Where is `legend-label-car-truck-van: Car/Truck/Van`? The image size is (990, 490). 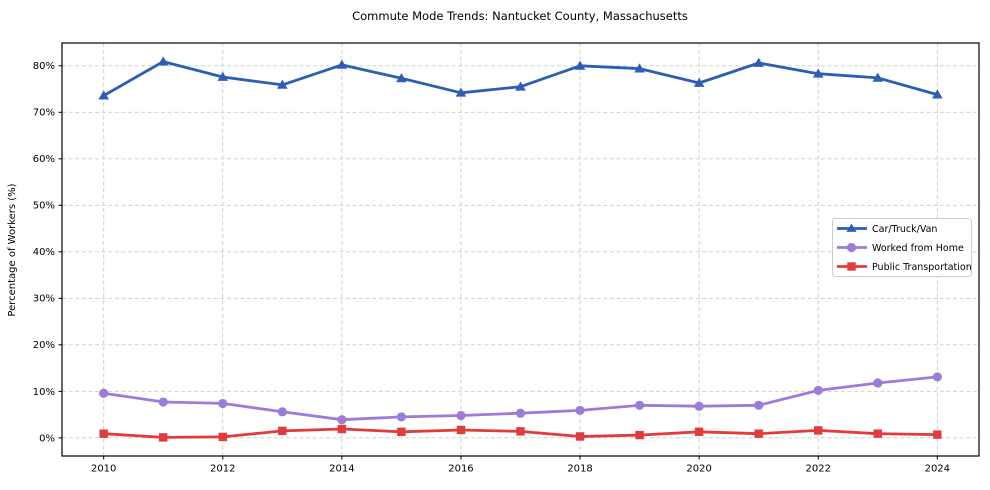
legend-label-car-truck-van: Car/Truck/Van is located at coordinates (904, 229).